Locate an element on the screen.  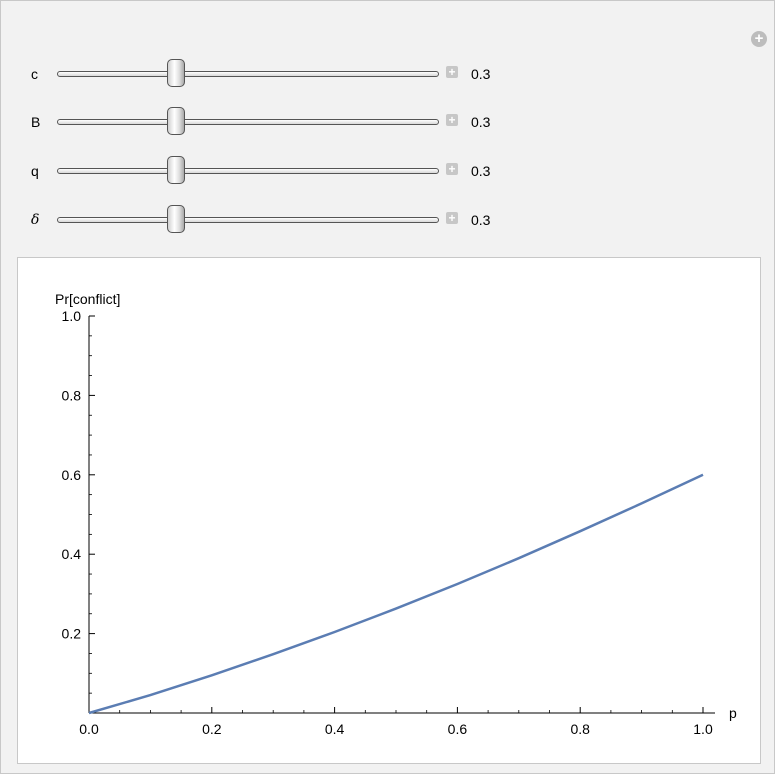
x-tick-label: 0.4 is located at coordinates (335, 729).